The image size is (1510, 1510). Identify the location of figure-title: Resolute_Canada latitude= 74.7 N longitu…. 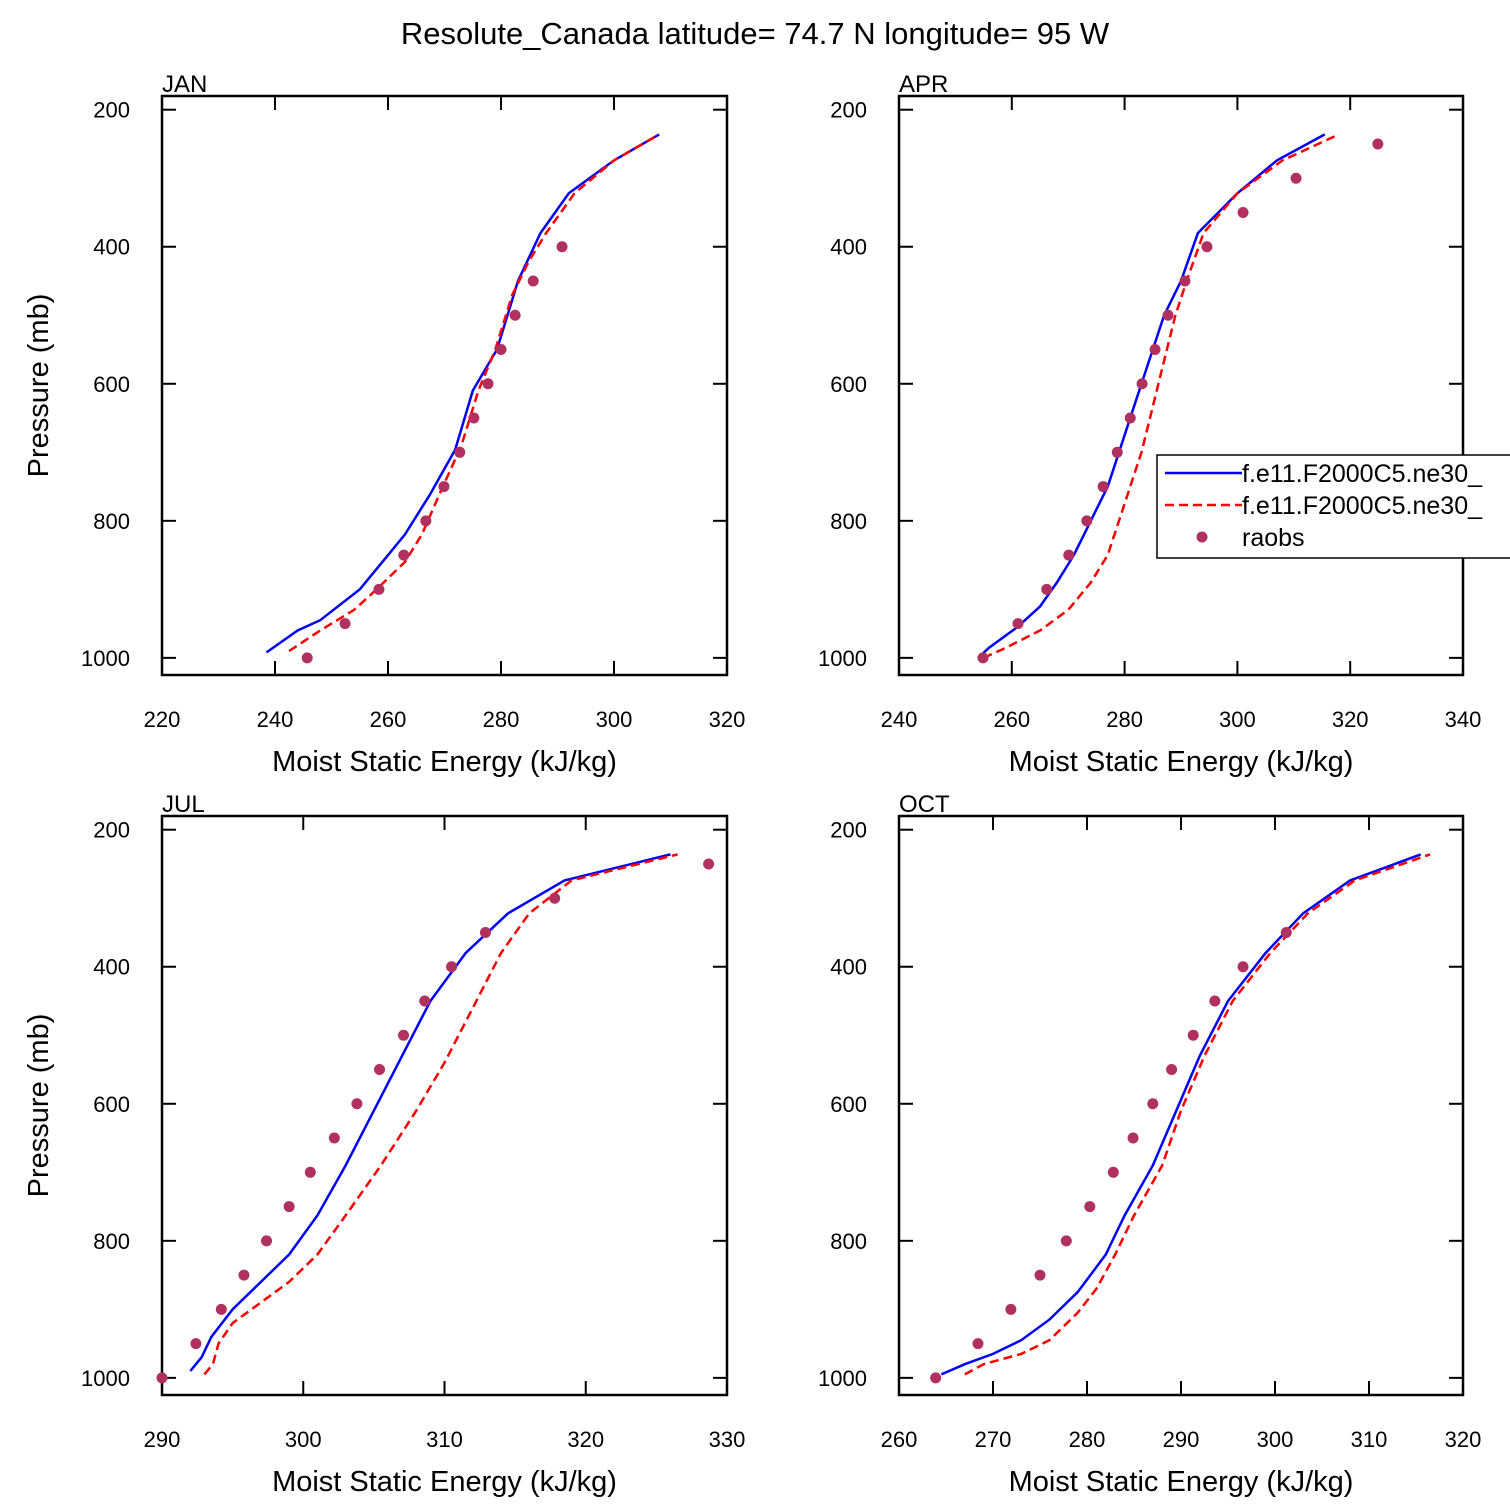
(755, 33).